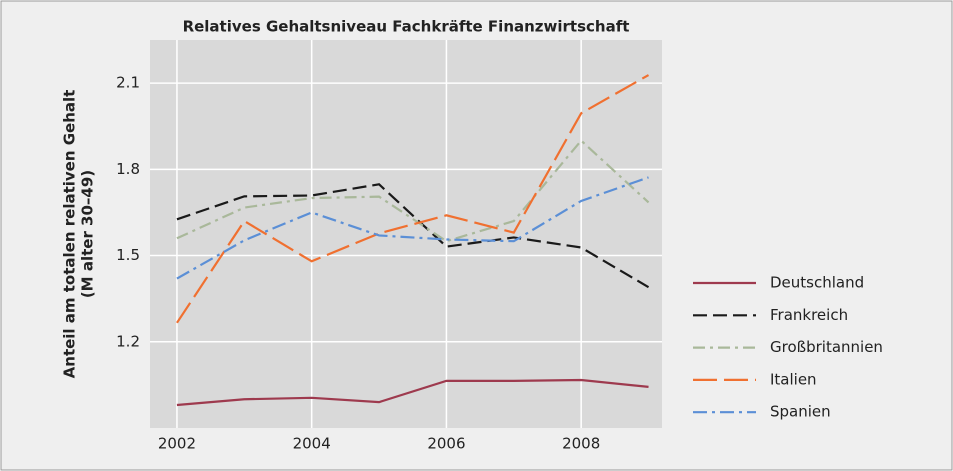  Describe the element at coordinates (88, 234) in the screenshot. I see `y-axis-label: (M alter 30–49)` at that location.